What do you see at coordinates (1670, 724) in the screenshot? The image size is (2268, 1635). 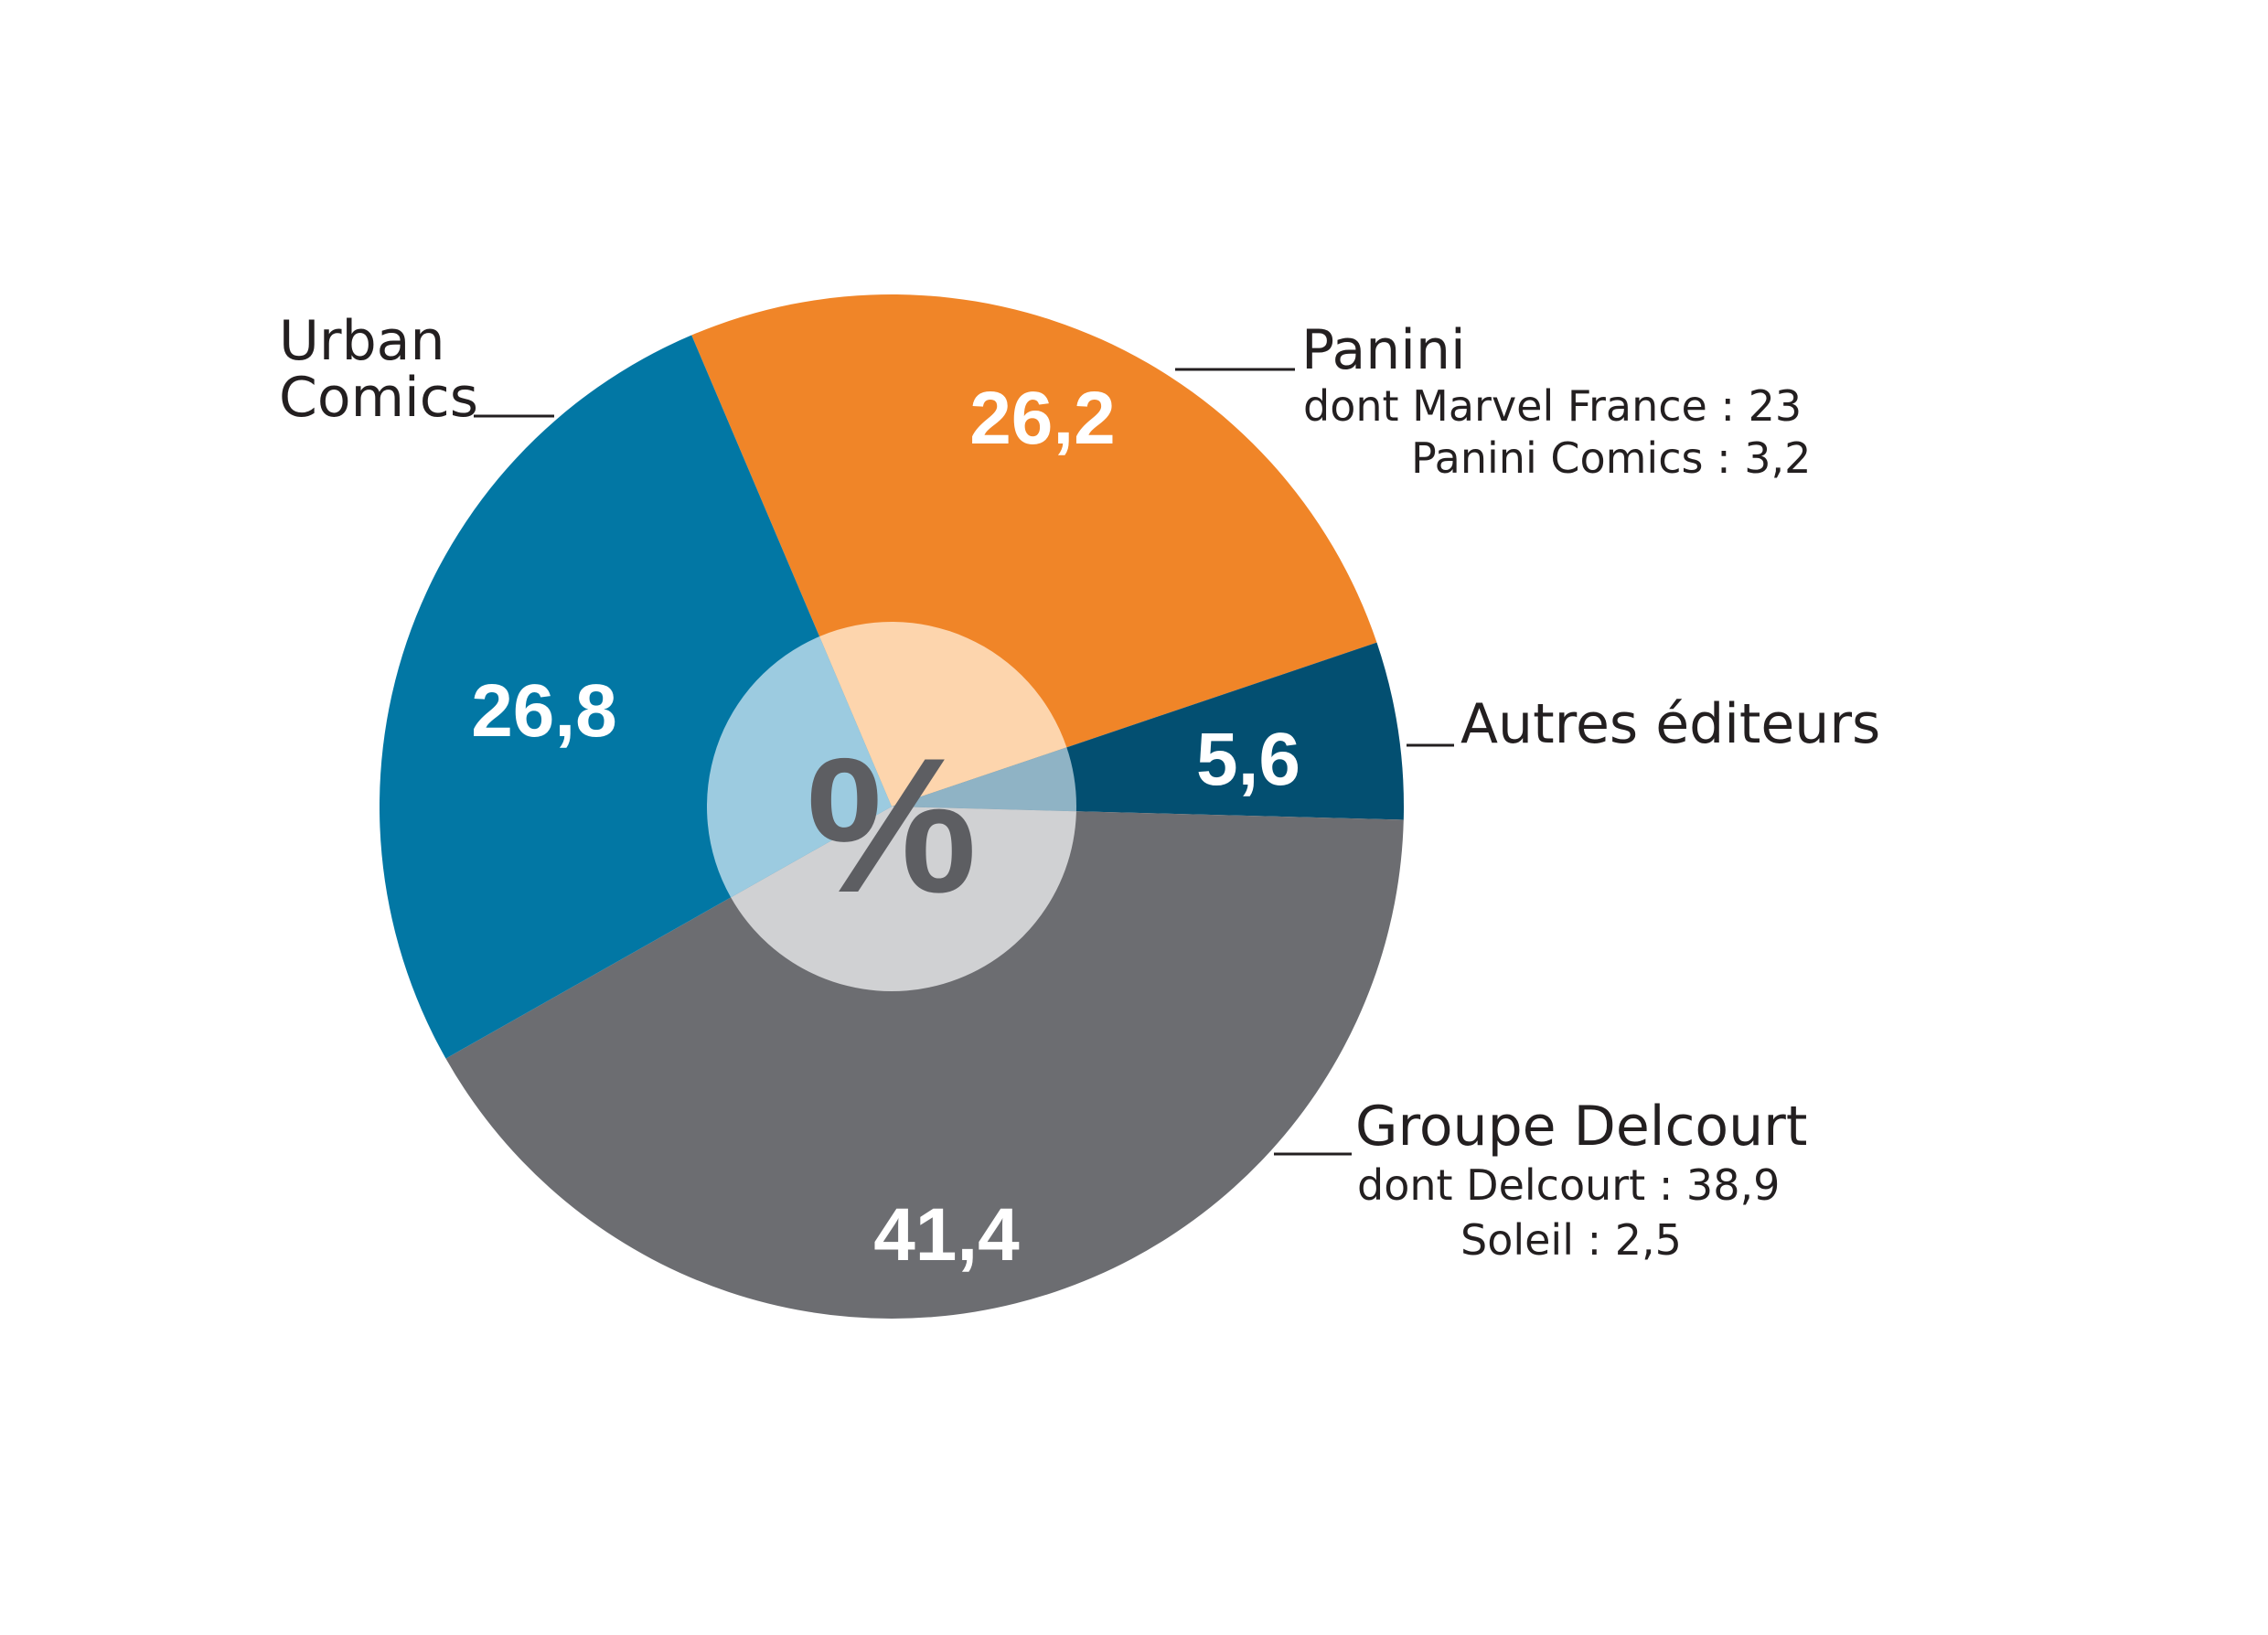 I see `category-label-autres: Autres éditeurs` at bounding box center [1670, 724].